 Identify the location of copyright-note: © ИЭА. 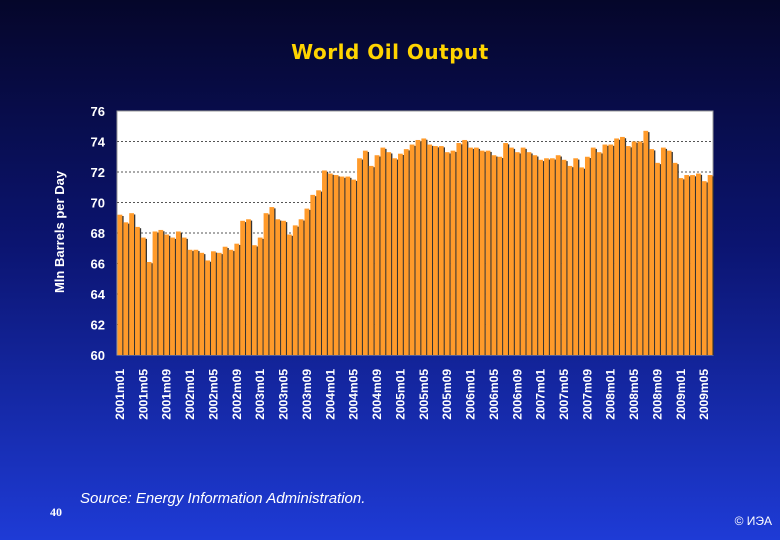
(753, 521).